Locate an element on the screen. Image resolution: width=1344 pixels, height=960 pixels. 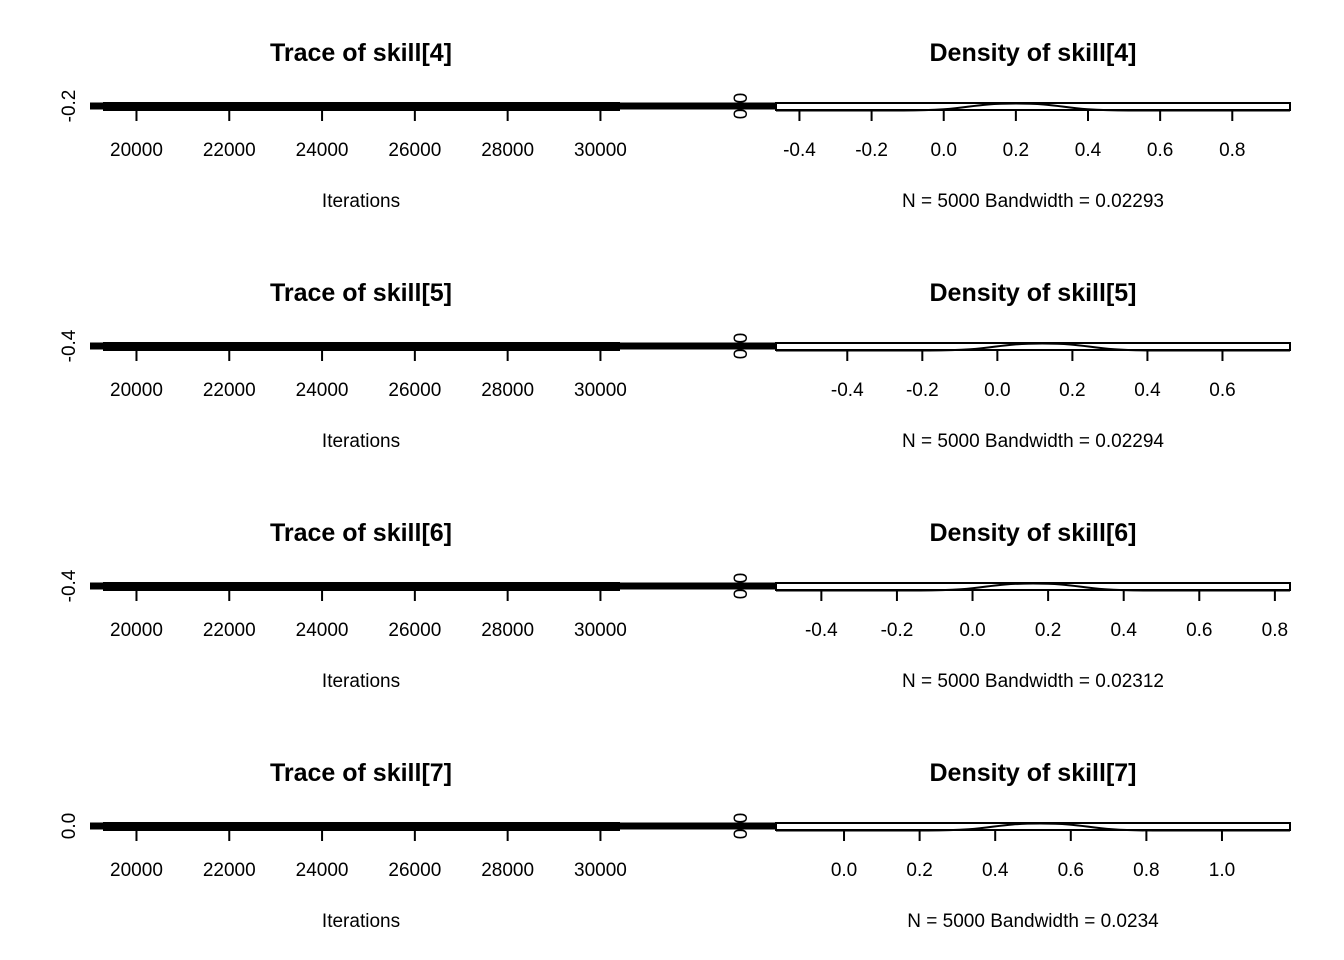
panel-title: Trace of skill[4] is located at coordinates (361, 53).